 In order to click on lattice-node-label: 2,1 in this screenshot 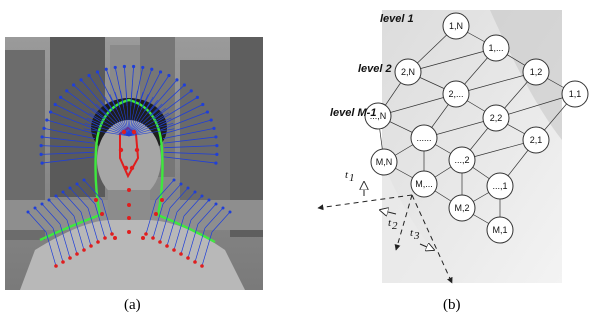, I will do `click(536, 140)`.